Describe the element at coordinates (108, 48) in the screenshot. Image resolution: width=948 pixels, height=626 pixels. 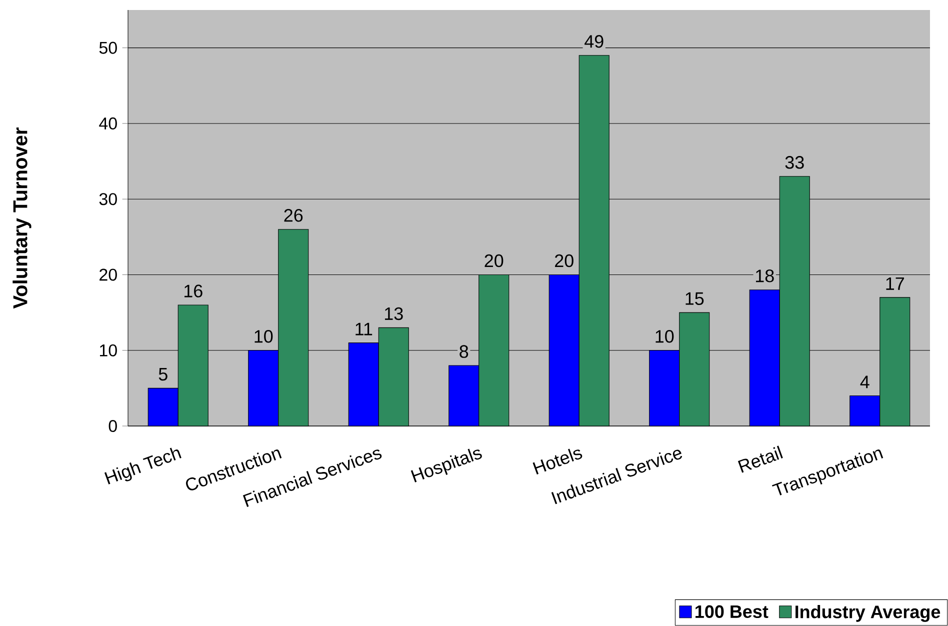
I see `y-tick-label: 50` at that location.